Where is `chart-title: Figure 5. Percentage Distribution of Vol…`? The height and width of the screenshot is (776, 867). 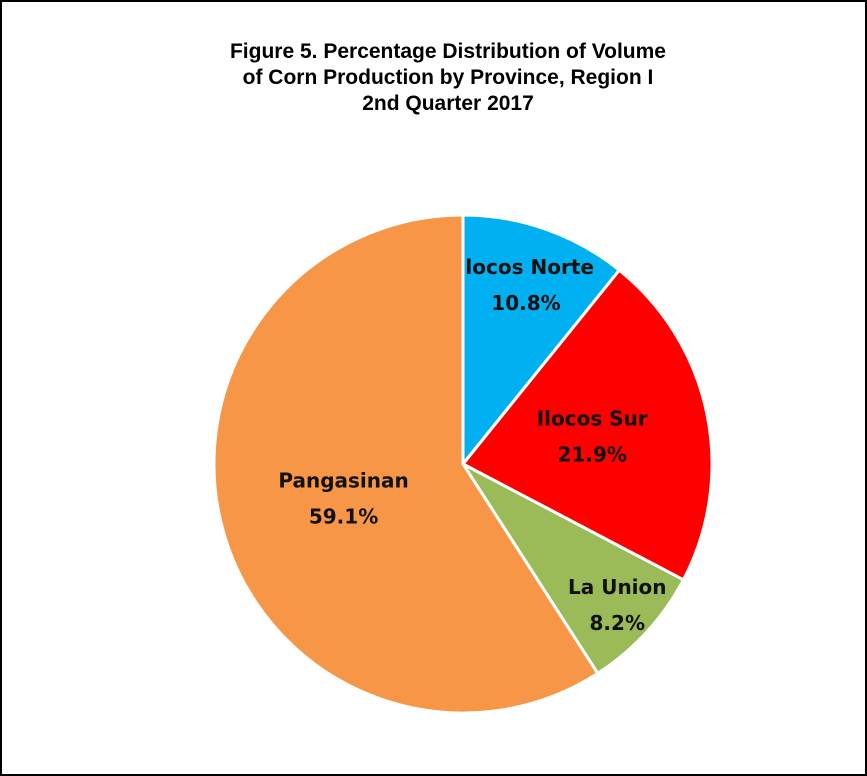 chart-title: Figure 5. Percentage Distribution of Vol… is located at coordinates (448, 51).